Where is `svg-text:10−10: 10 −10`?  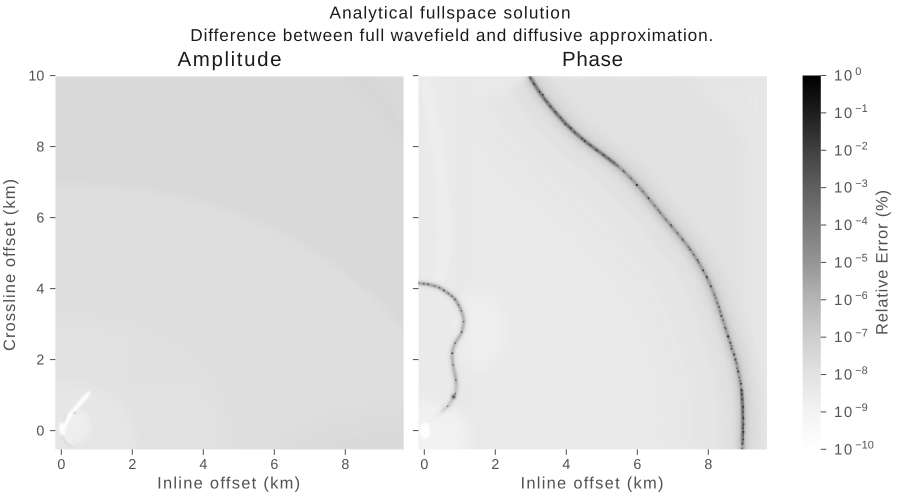 svg-text:10−10: 10 −10 is located at coordinates (854, 449).